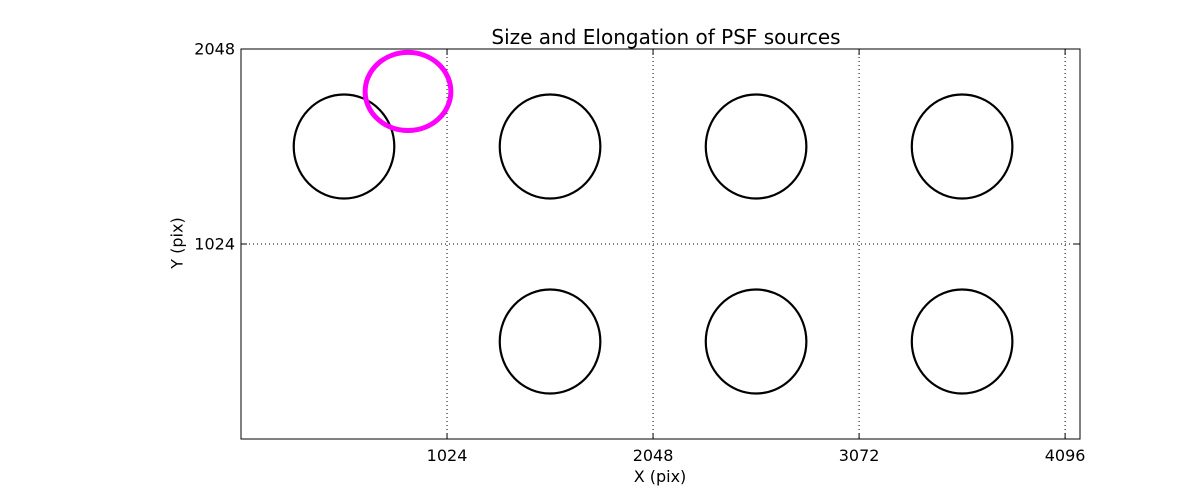 The height and width of the screenshot is (490, 1200). Describe the element at coordinates (1065, 455) in the screenshot. I see `x-tick-label-4096: 4096` at that location.